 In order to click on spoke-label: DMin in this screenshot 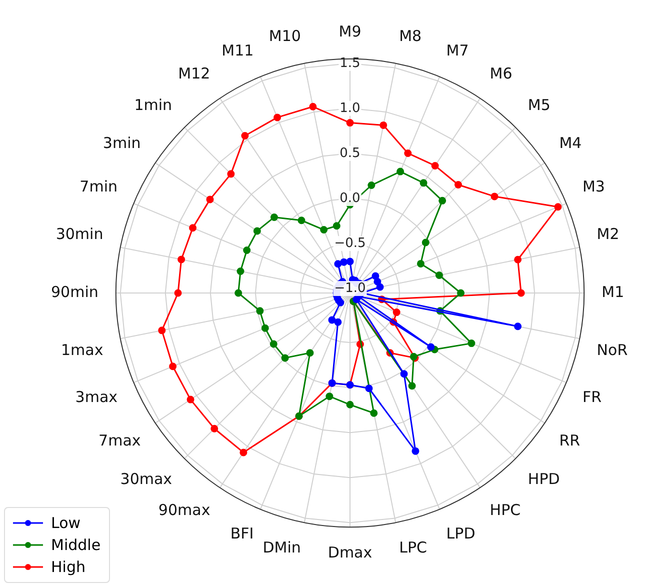, I will do `click(281, 547)`.